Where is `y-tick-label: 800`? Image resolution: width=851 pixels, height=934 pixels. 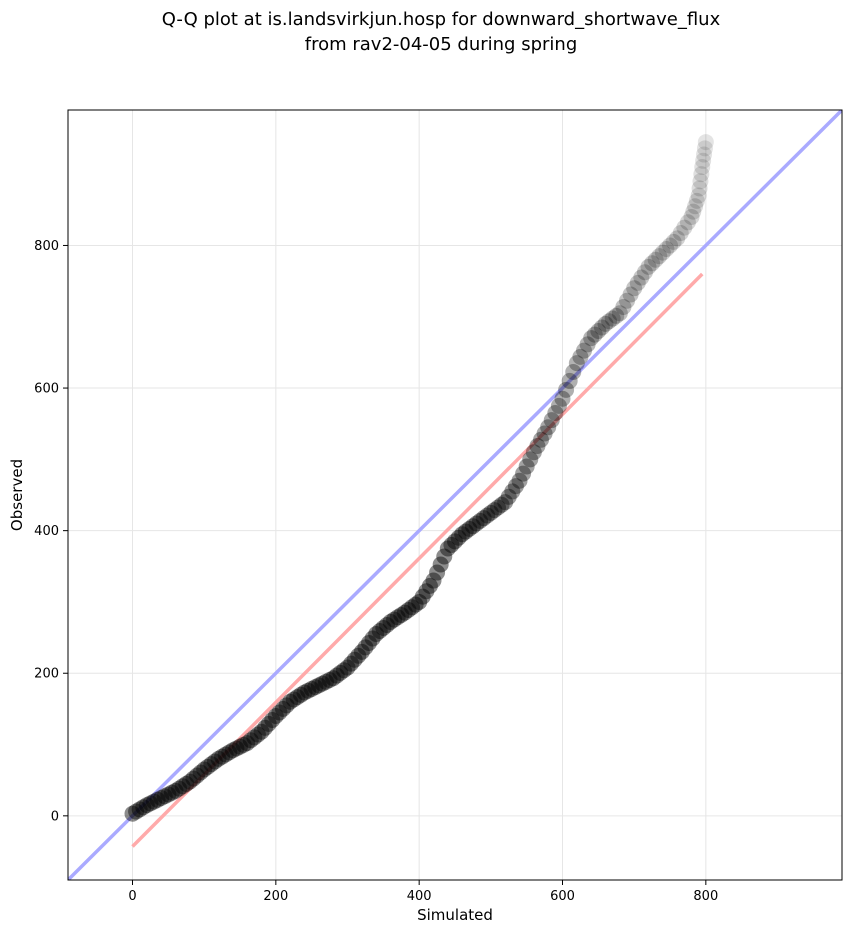
y-tick-label: 800 is located at coordinates (46, 246).